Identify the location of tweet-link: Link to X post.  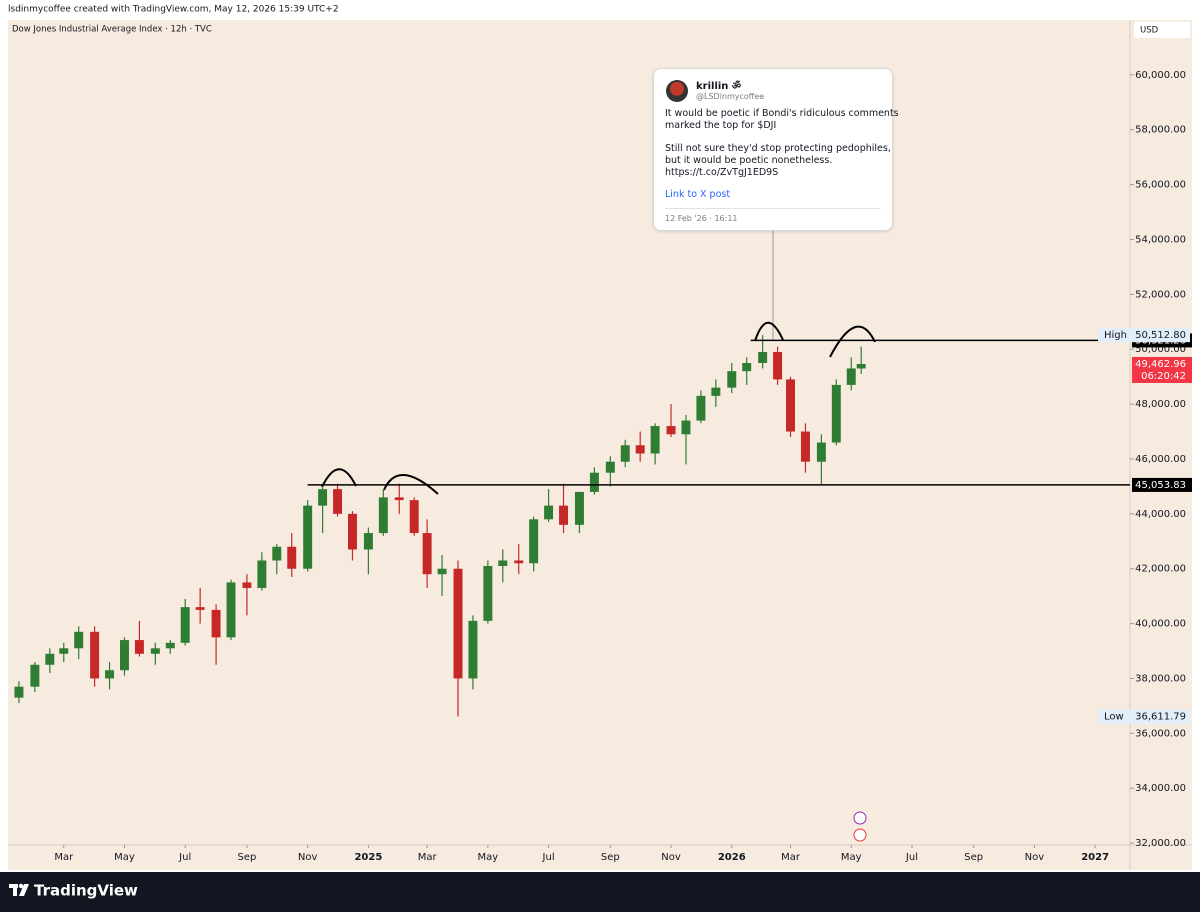
(698, 194).